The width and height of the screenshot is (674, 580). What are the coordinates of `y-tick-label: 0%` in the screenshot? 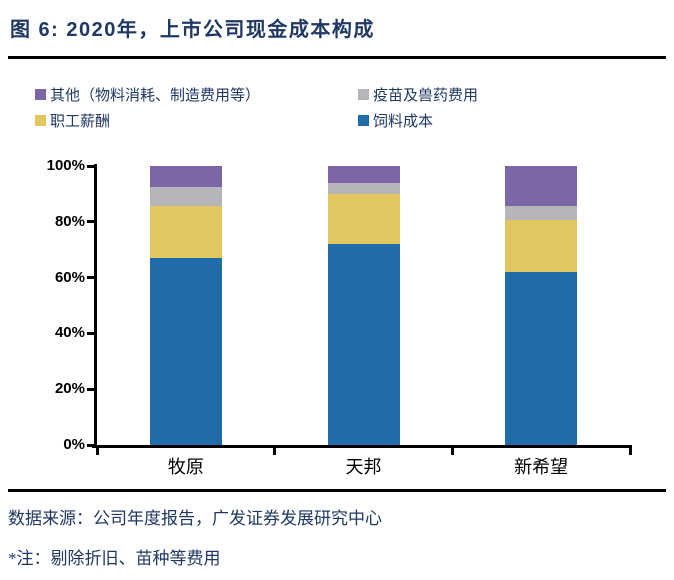 It's located at (74, 444).